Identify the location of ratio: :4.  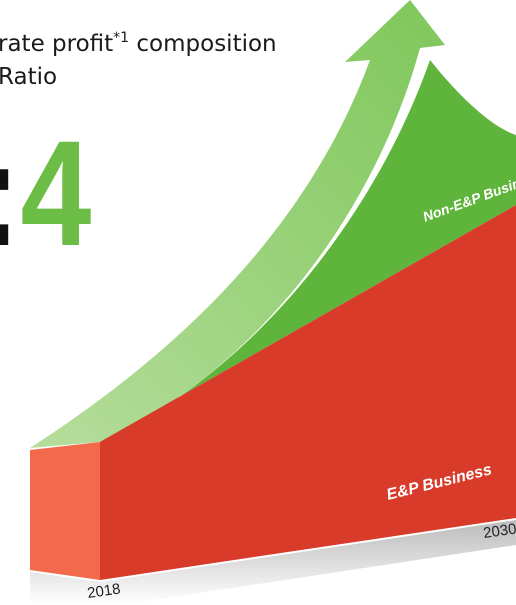
(45, 193).